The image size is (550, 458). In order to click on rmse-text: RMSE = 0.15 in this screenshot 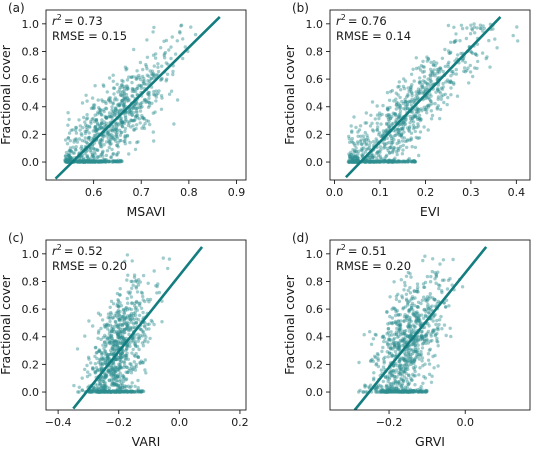, I will do `click(89, 36)`.